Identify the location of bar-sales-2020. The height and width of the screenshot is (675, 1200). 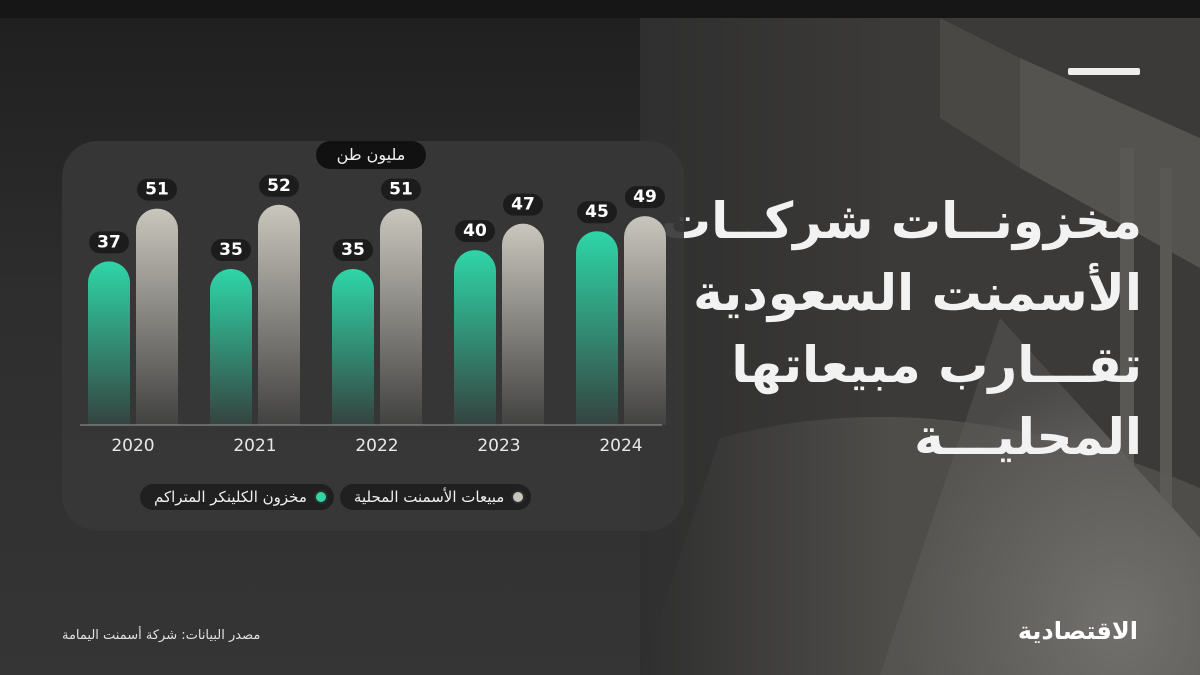
(157, 316).